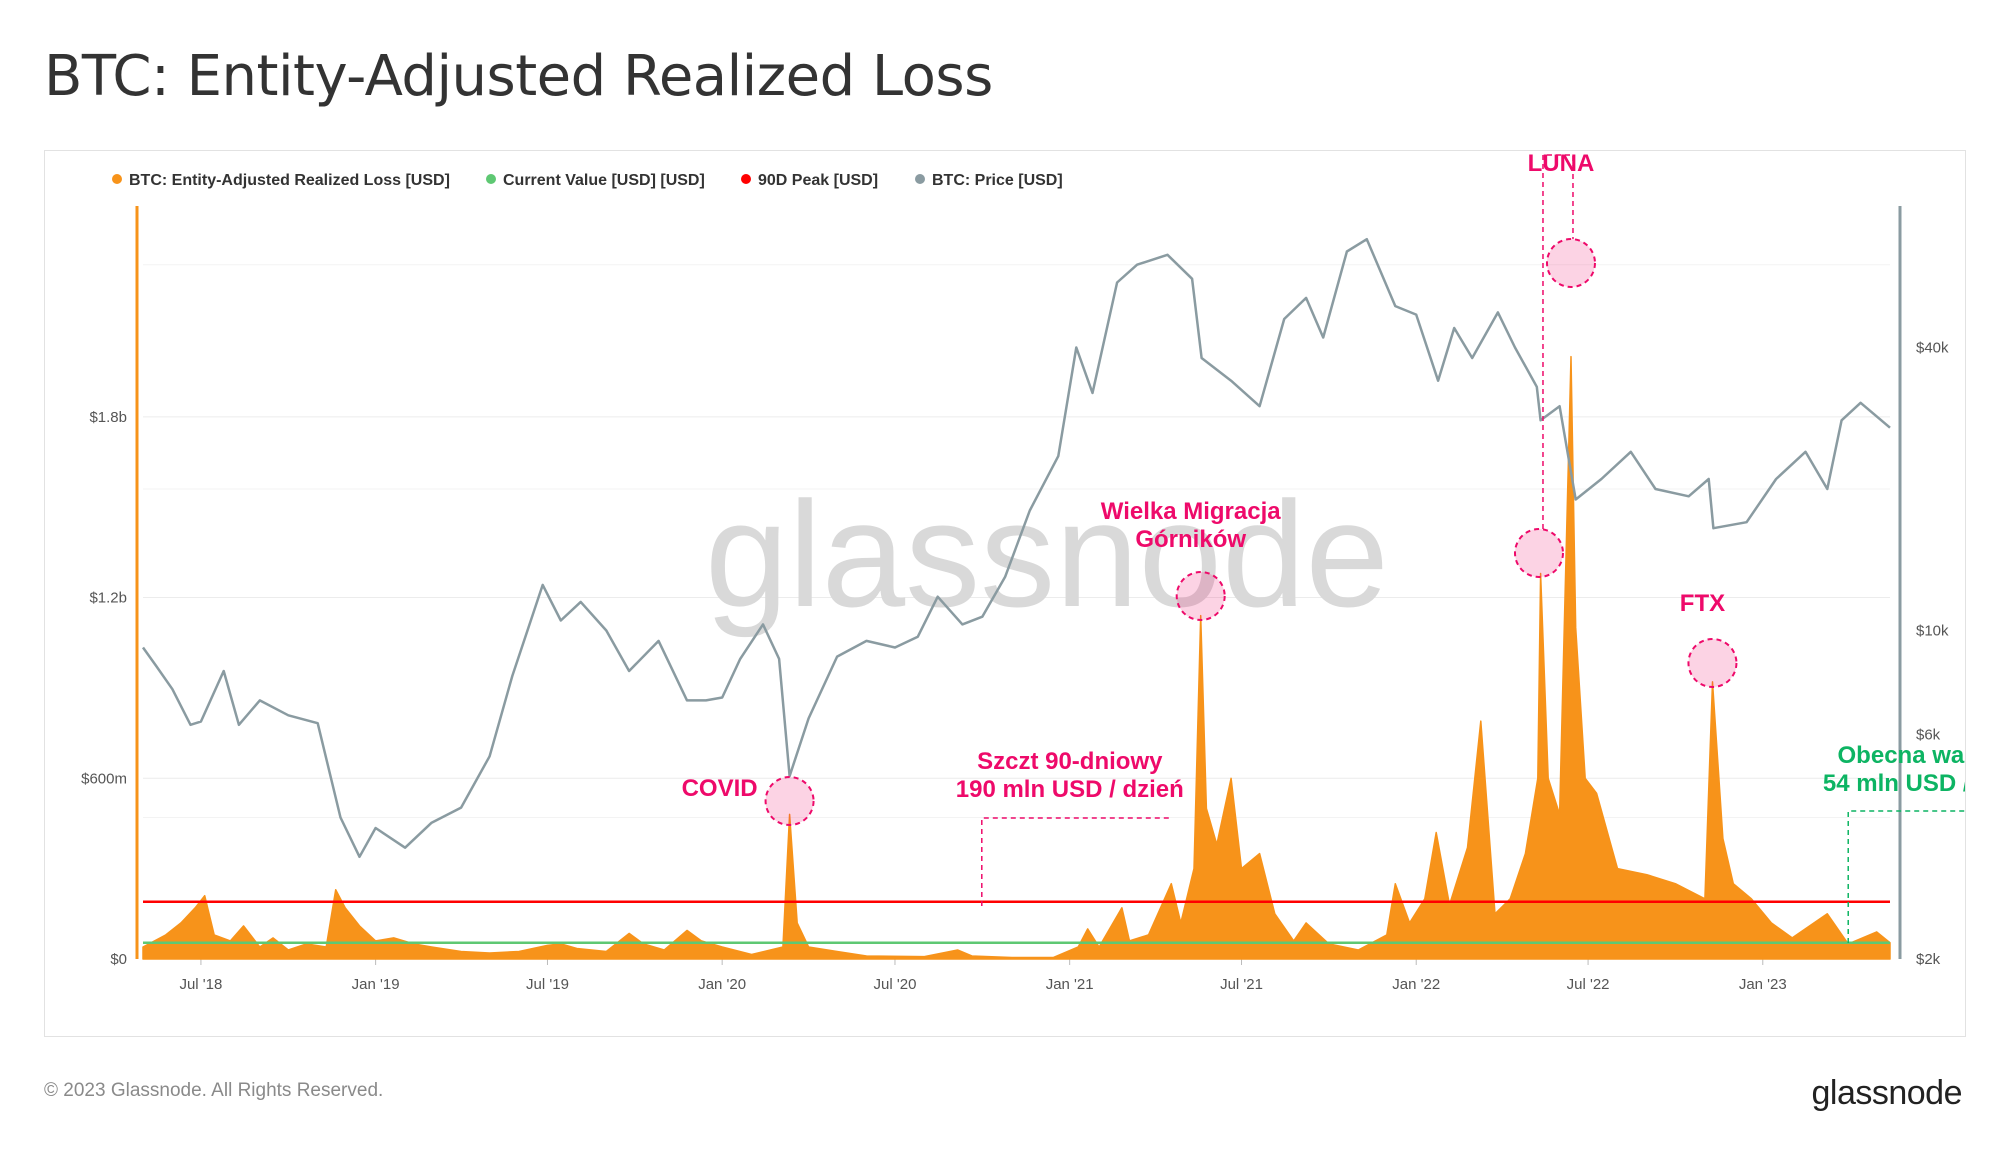 Image resolution: width=2000 pixels, height=1152 pixels. Describe the element at coordinates (108, 417) in the screenshot. I see `y-left-tick-label: $1.8b` at that location.